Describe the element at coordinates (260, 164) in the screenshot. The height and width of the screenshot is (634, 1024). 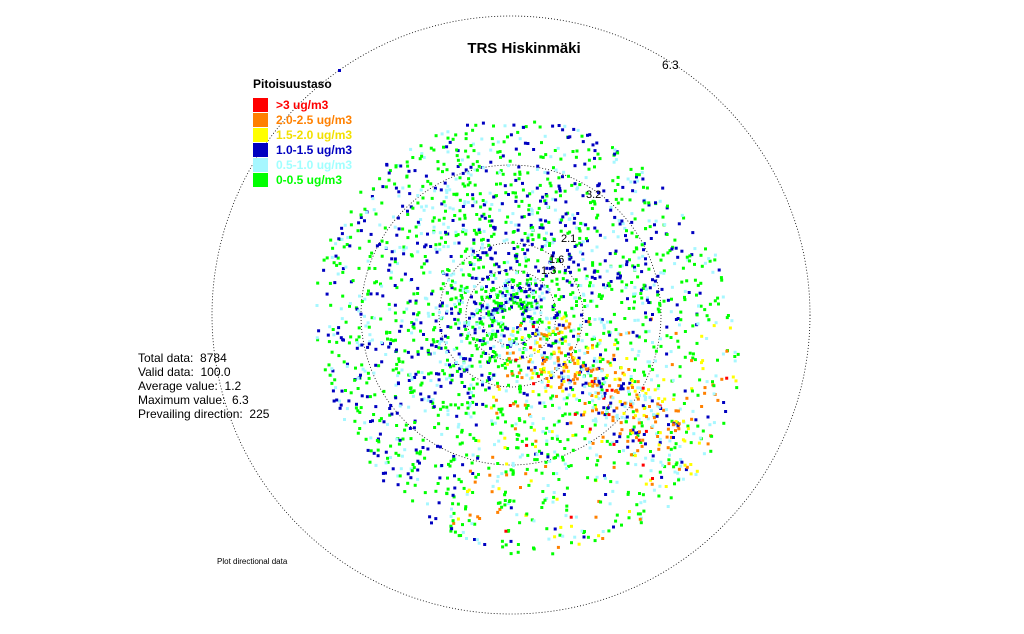
I see `legend-swatch` at that location.